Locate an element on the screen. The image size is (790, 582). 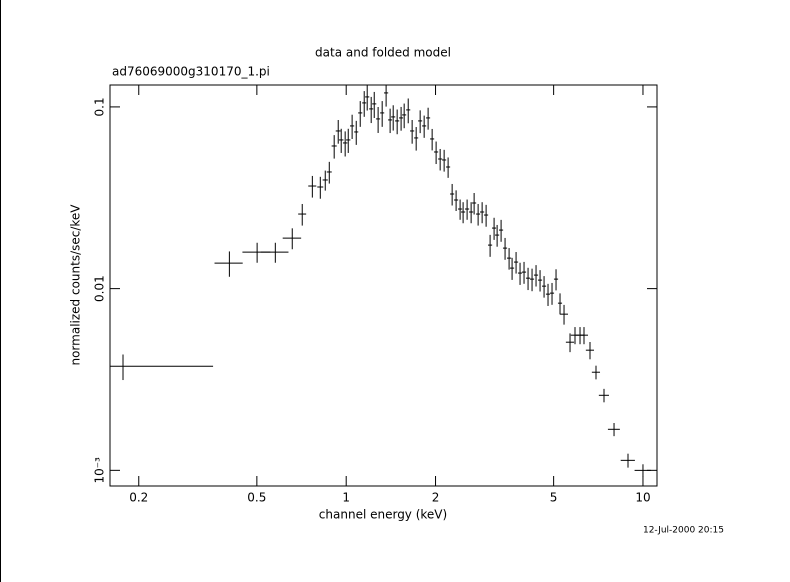
chart-title: data and folded model is located at coordinates (383, 53).